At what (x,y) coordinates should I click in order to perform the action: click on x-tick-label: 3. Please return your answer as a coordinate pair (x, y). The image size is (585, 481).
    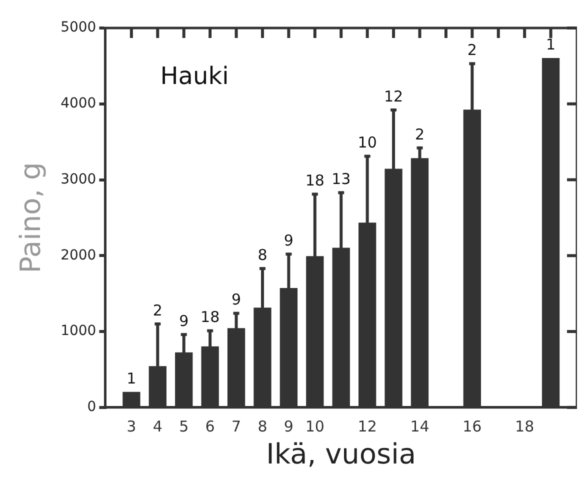
    Looking at the image, I should click on (131, 426).